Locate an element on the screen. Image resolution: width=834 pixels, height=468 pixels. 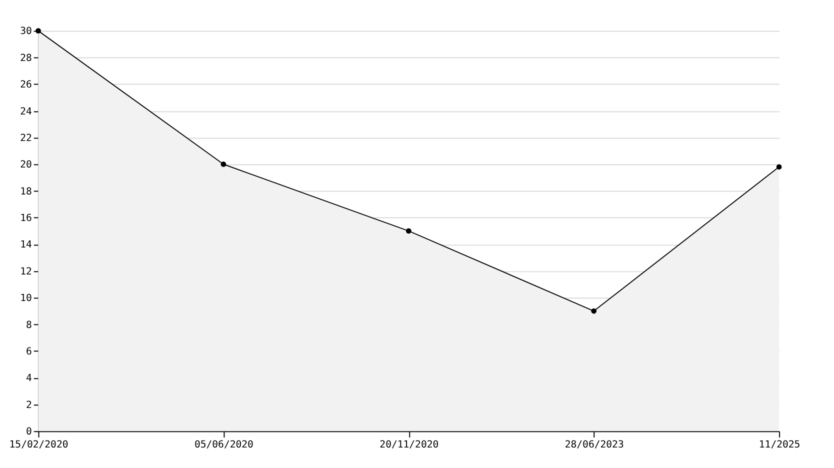
y-tick-label: 2 is located at coordinates (29, 405).